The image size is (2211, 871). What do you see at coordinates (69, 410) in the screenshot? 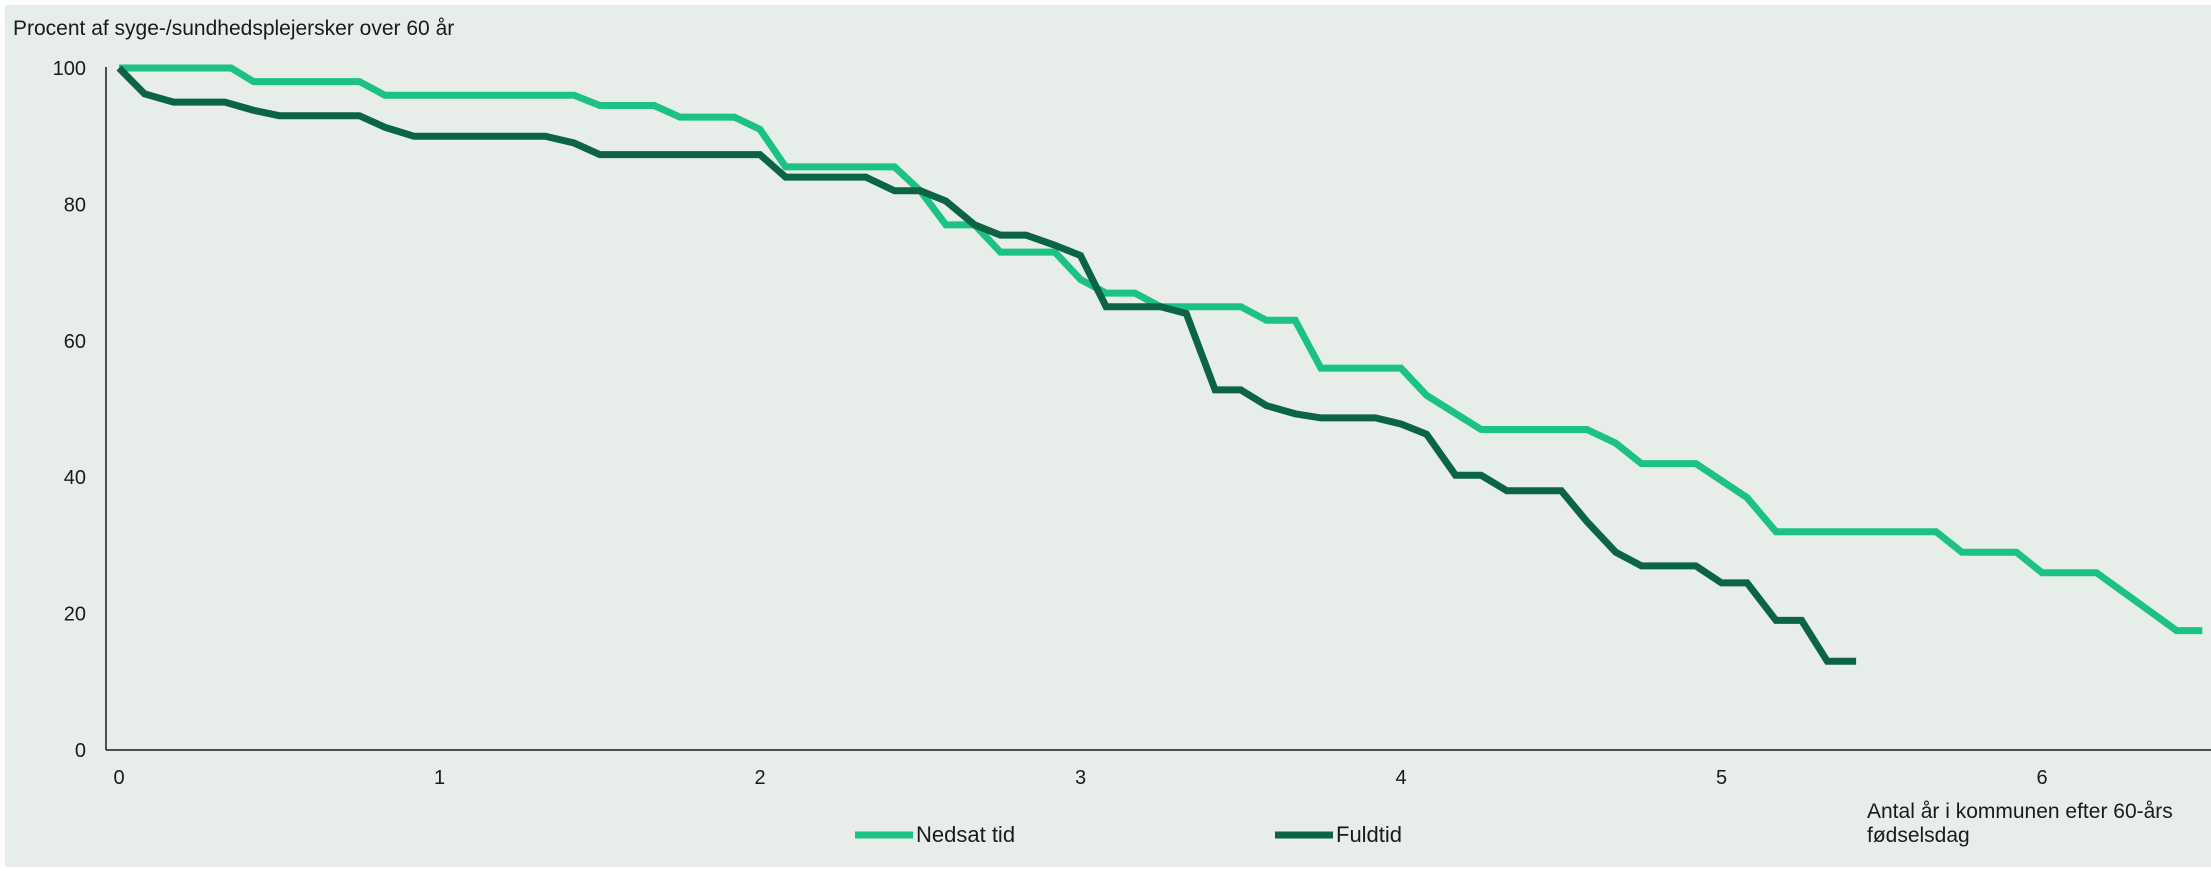
I see `y-tick-labels: 0 20 40 60 80 100` at bounding box center [69, 410].